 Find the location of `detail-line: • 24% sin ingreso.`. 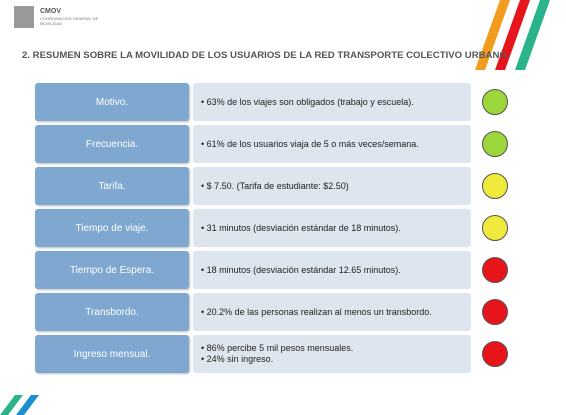

detail-line: • 24% sin ingreso. is located at coordinates (237, 359).